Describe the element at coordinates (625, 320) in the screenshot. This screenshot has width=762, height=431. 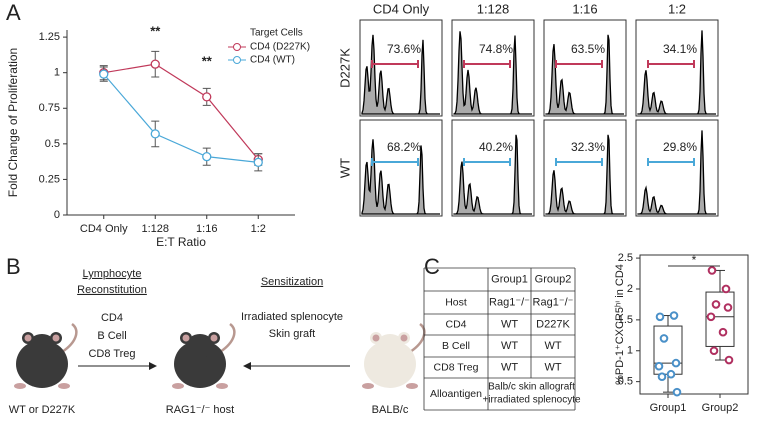
I see `y-tick-label: 1.5` at that location.